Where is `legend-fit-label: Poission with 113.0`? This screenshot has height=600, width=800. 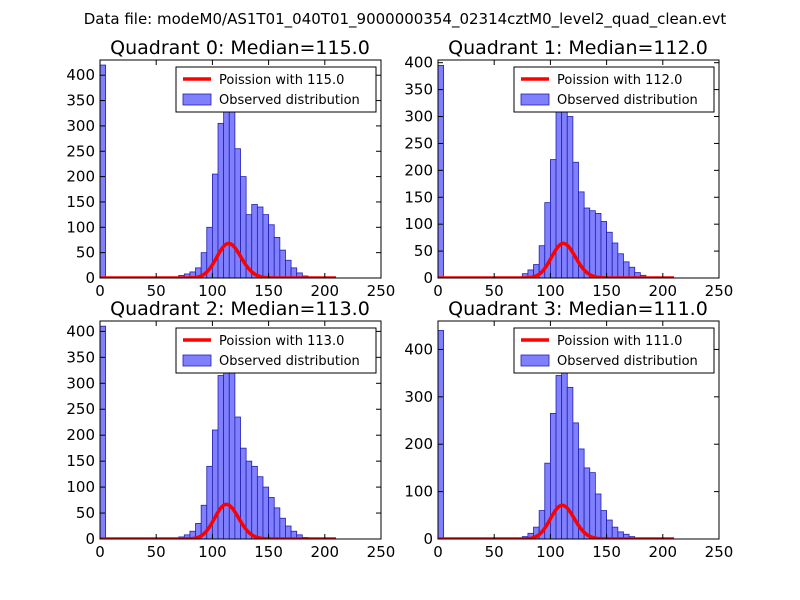
legend-fit-label: Poission with 113.0 is located at coordinates (281, 341).